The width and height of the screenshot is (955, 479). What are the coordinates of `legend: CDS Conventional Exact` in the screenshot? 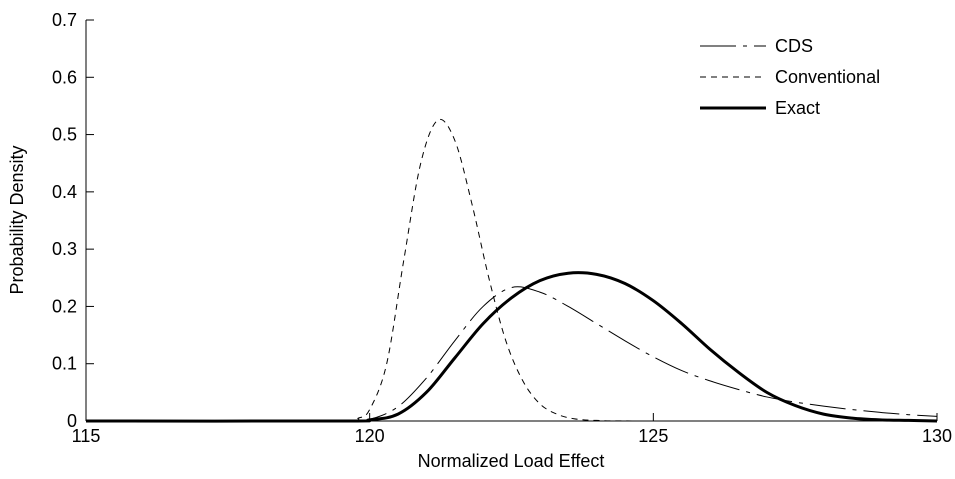 It's located at (790, 77).